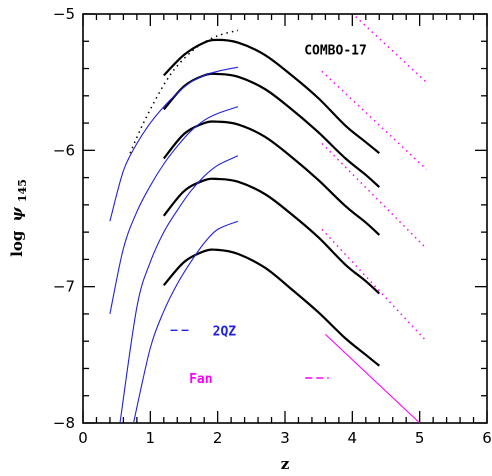 The image size is (492, 476). I want to click on x-tick-label: 6, so click(487, 438).